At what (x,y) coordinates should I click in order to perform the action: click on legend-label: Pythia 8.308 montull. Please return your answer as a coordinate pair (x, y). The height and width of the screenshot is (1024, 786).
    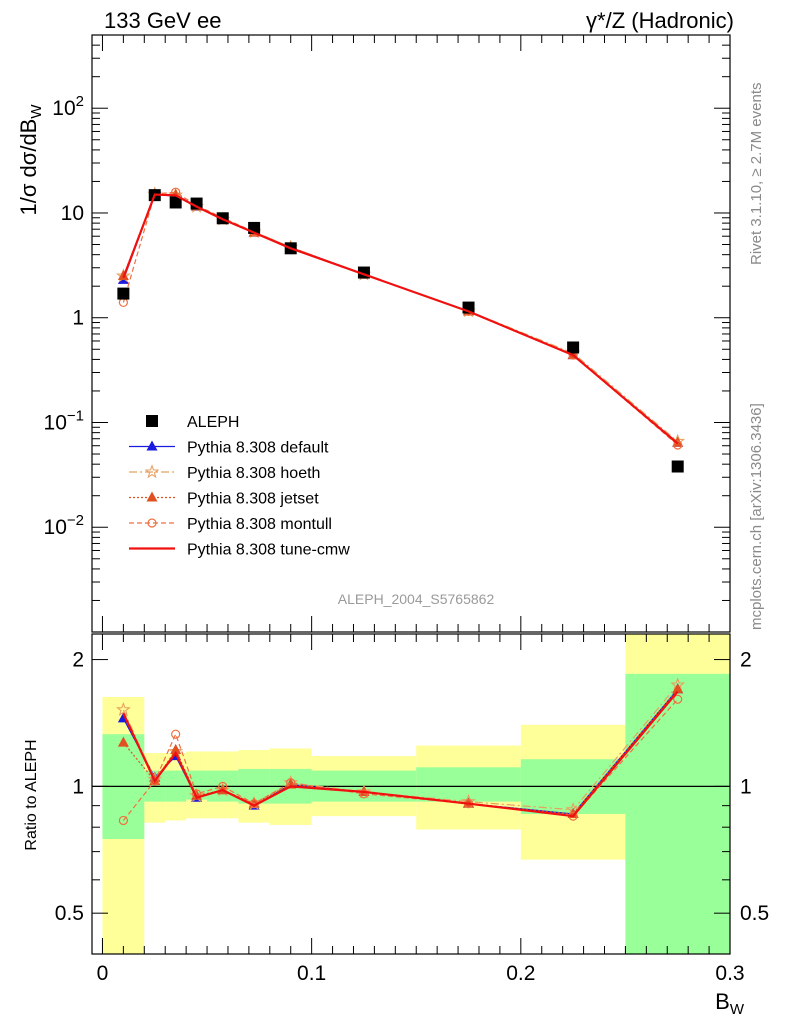
    Looking at the image, I should click on (259, 524).